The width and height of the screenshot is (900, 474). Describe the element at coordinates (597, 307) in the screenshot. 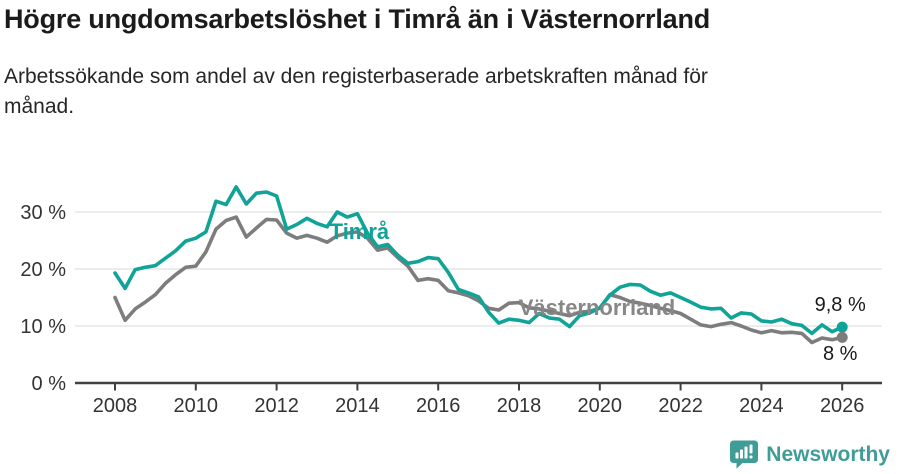

I see `series-label-vasternorrland: Västernorrland` at that location.